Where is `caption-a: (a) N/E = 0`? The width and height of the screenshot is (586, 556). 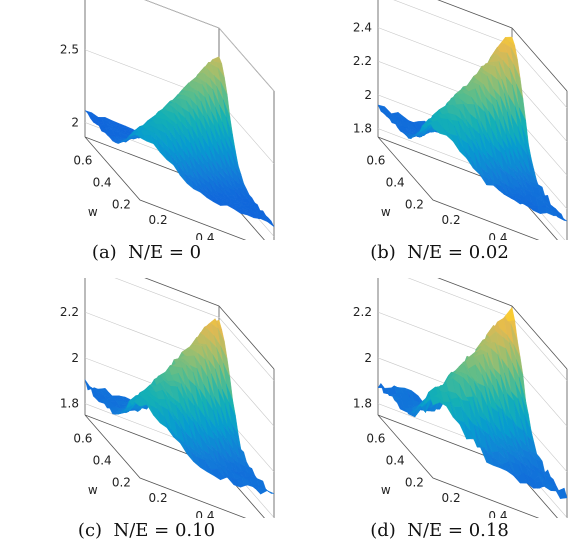 caption-a: (a) N/E = 0 is located at coordinates (146, 252).